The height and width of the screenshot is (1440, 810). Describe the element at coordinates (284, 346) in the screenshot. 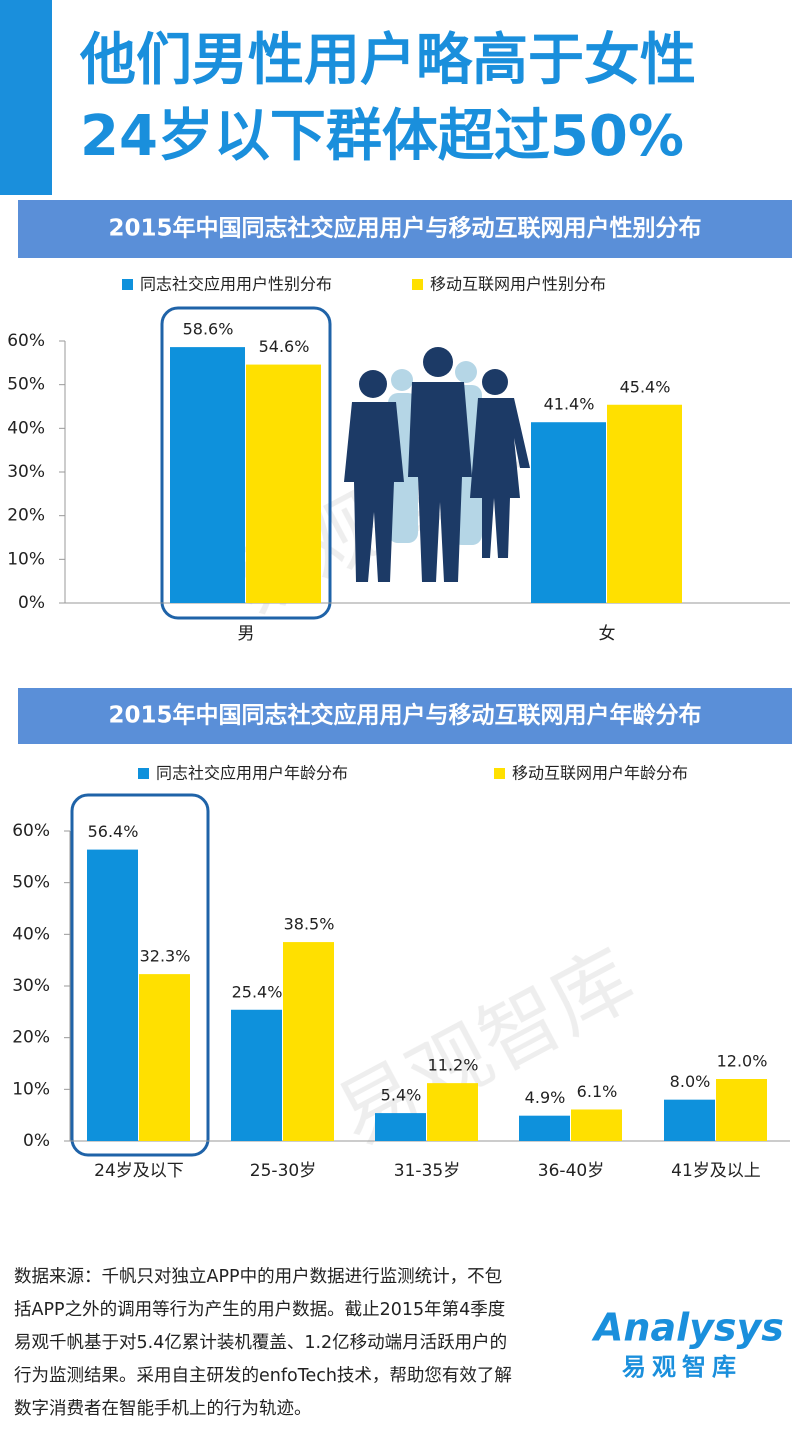

I see `value-label: 54.6%` at that location.